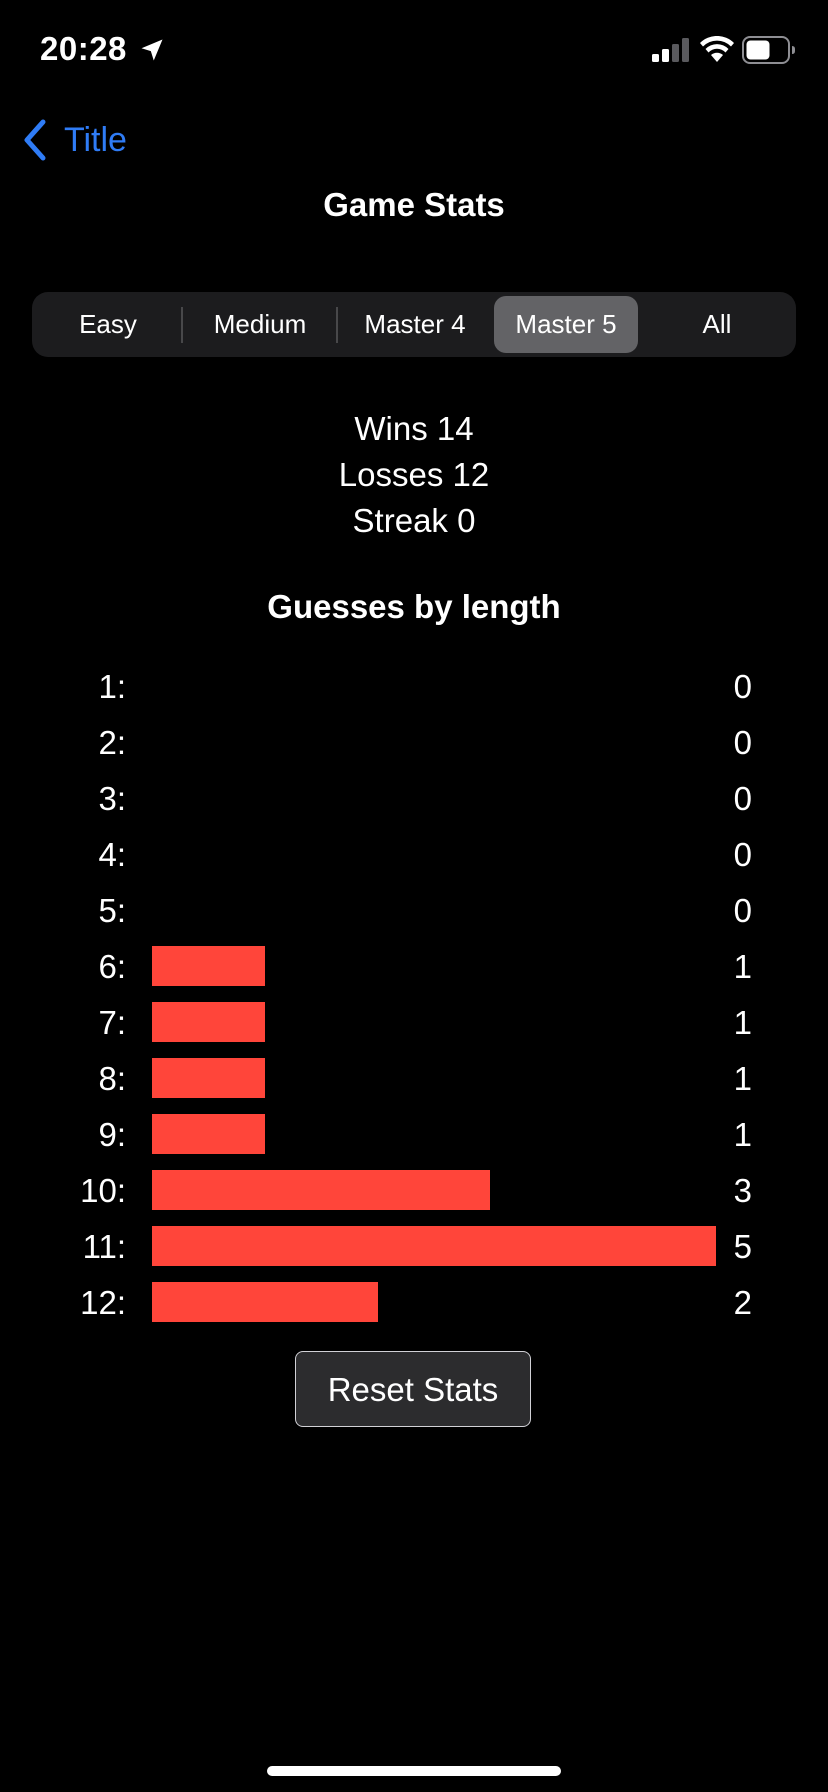 The width and height of the screenshot is (828, 1792). I want to click on histogram-row-label: 2:, so click(112, 742).